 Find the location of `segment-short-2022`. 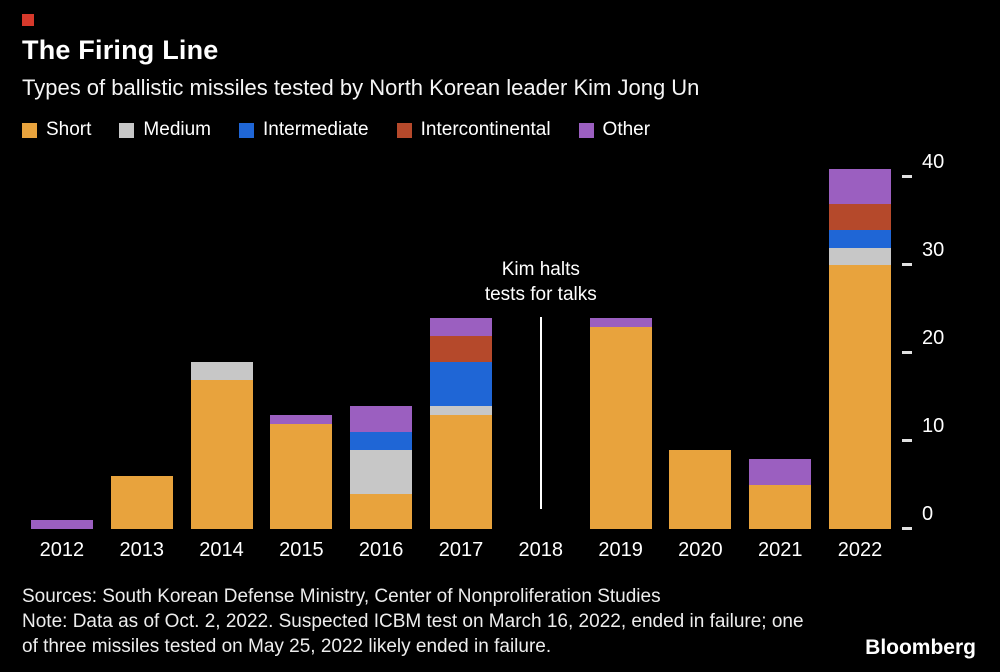

segment-short-2022 is located at coordinates (860, 397).